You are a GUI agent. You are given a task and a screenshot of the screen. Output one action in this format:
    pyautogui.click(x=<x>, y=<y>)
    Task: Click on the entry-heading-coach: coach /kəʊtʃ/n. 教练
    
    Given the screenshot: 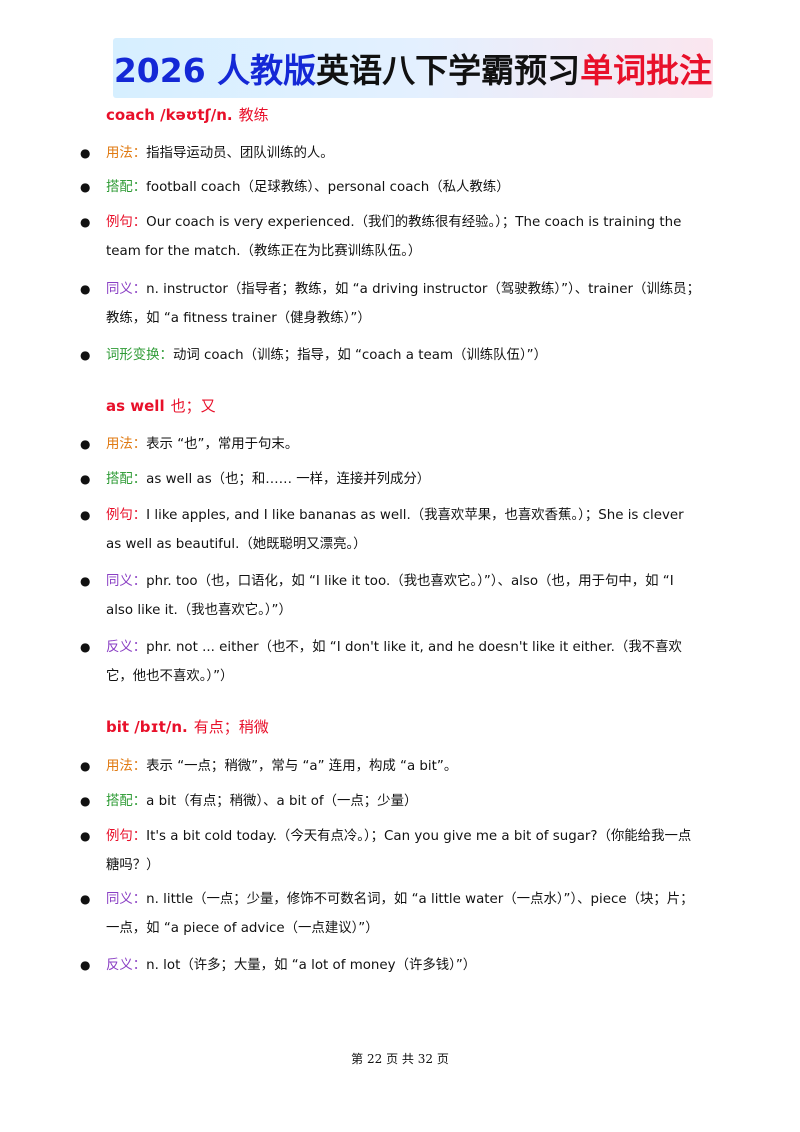 What is the action you would take?
    pyautogui.click(x=187, y=114)
    